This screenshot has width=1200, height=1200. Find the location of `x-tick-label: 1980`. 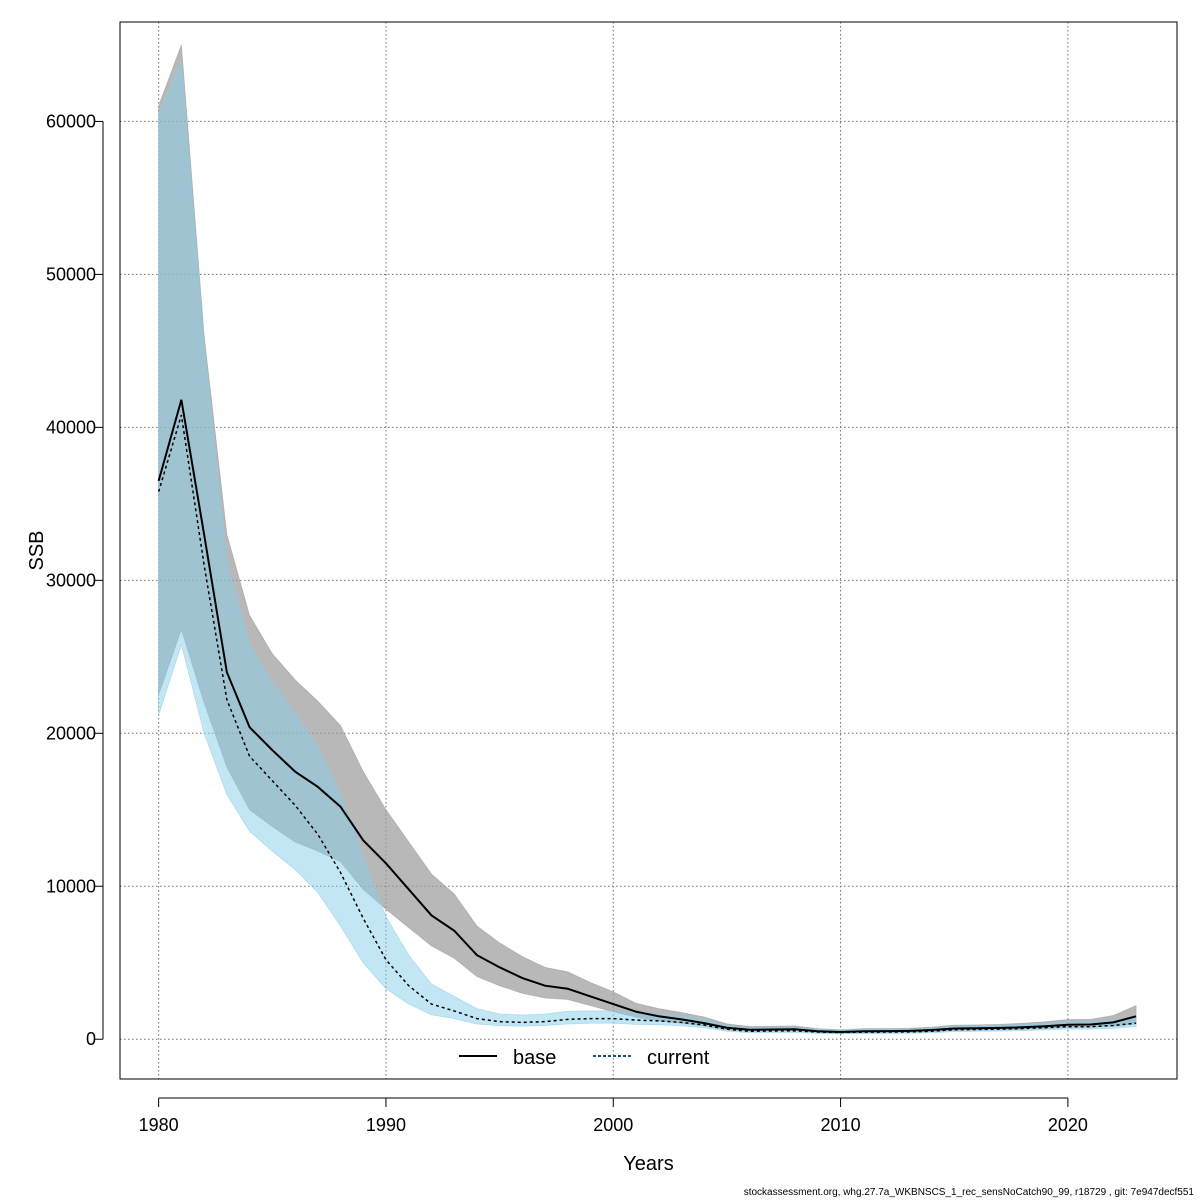

x-tick-label: 1980 is located at coordinates (159, 1125).